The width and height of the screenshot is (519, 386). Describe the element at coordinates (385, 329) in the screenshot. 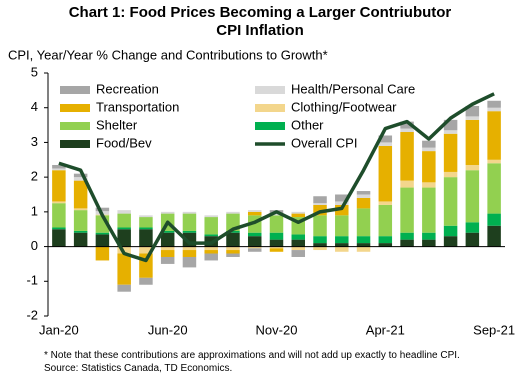

I see `x-tick-label: Apr-21` at that location.